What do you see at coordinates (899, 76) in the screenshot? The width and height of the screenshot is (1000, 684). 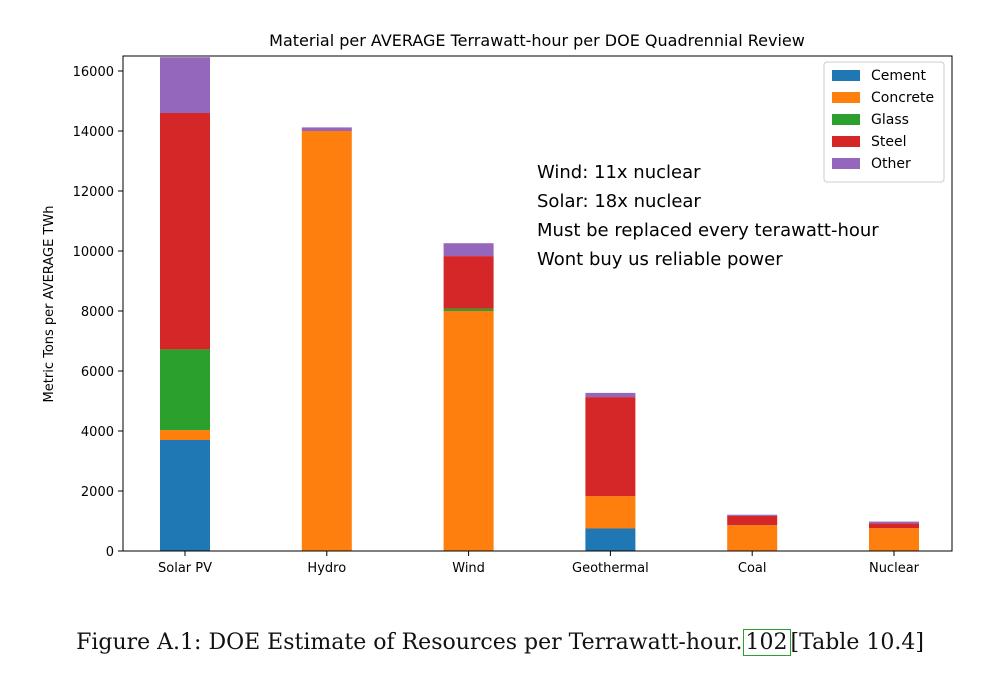 I see `legend-label-cement: Cement` at bounding box center [899, 76].